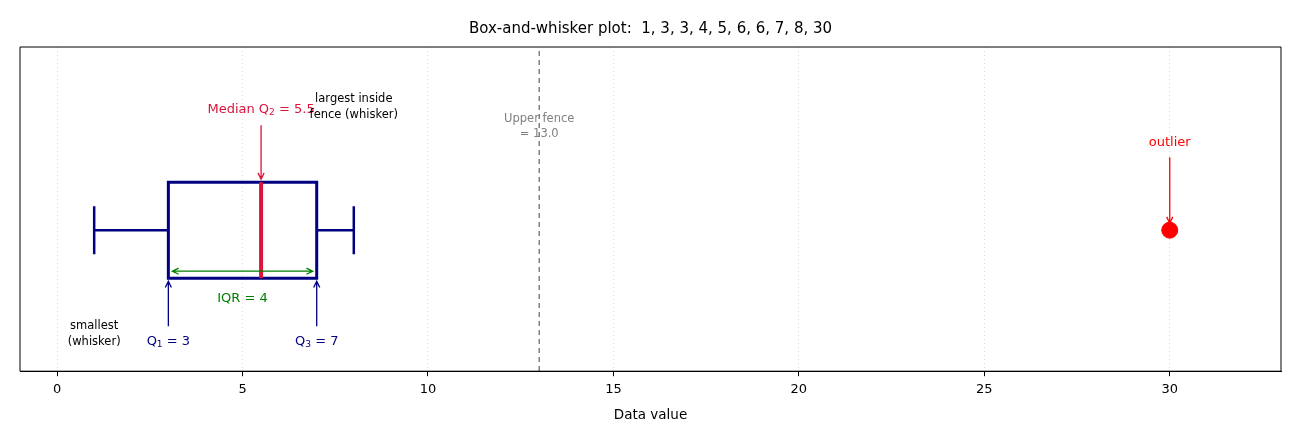 This screenshot has width=1300, height=442. I want to click on x-tick-label: 0, so click(57, 389).